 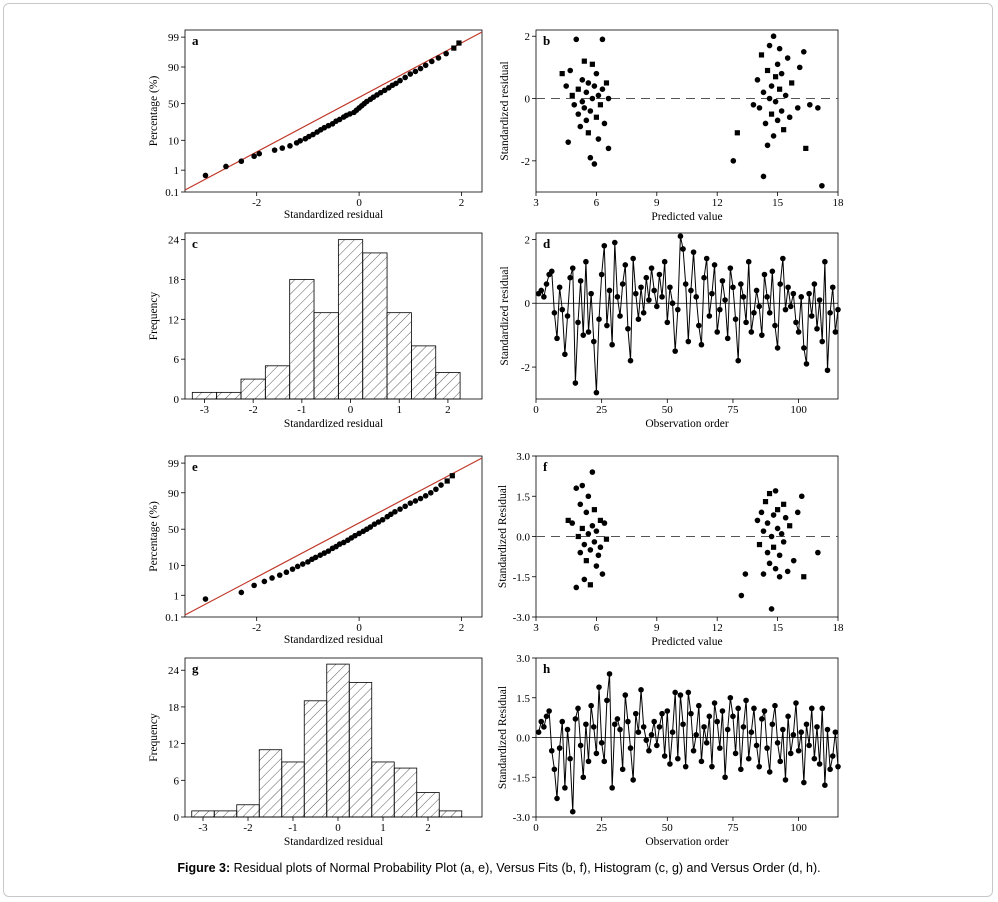 What do you see at coordinates (523, 538) in the screenshot?
I see `y-tick-label-f: 0.0` at bounding box center [523, 538].